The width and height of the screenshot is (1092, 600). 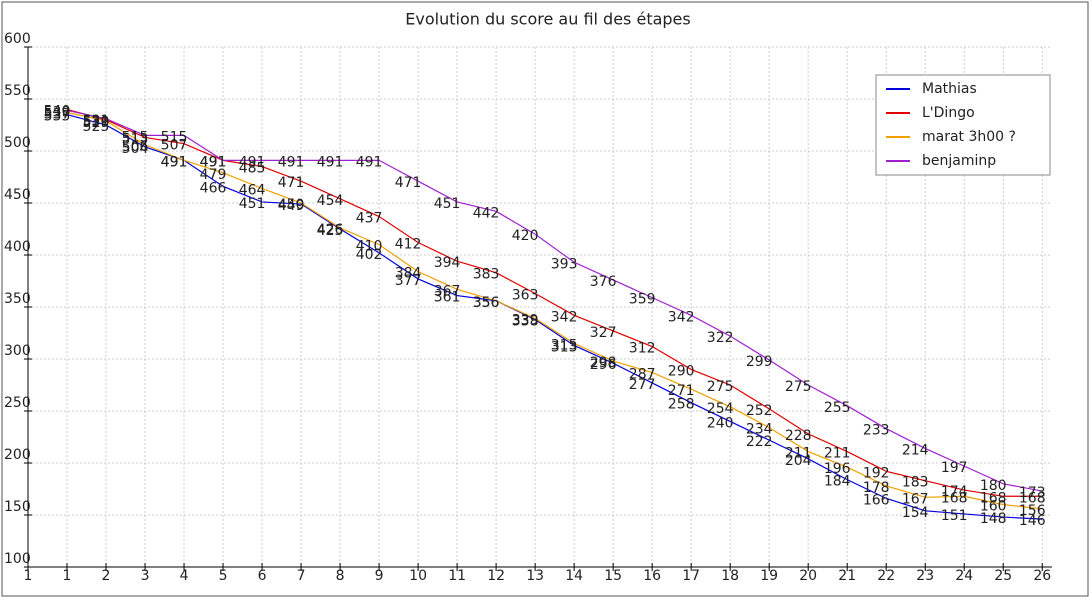 What do you see at coordinates (525, 236) in the screenshot?
I see `data-label: 420` at bounding box center [525, 236].